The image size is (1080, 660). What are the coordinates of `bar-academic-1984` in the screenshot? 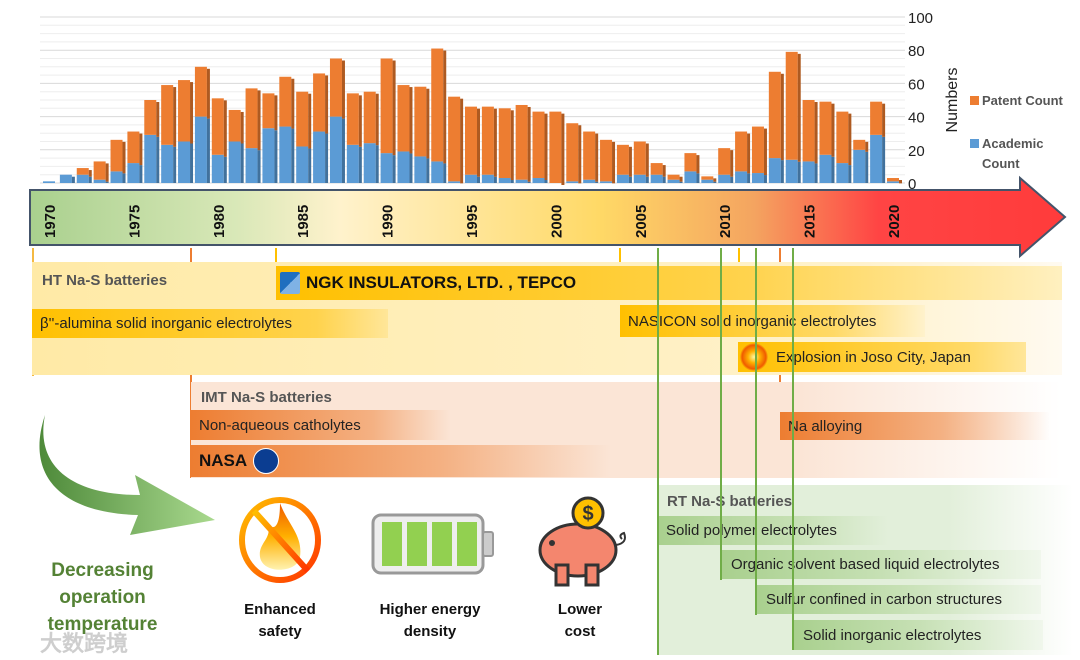 It's located at (285, 154).